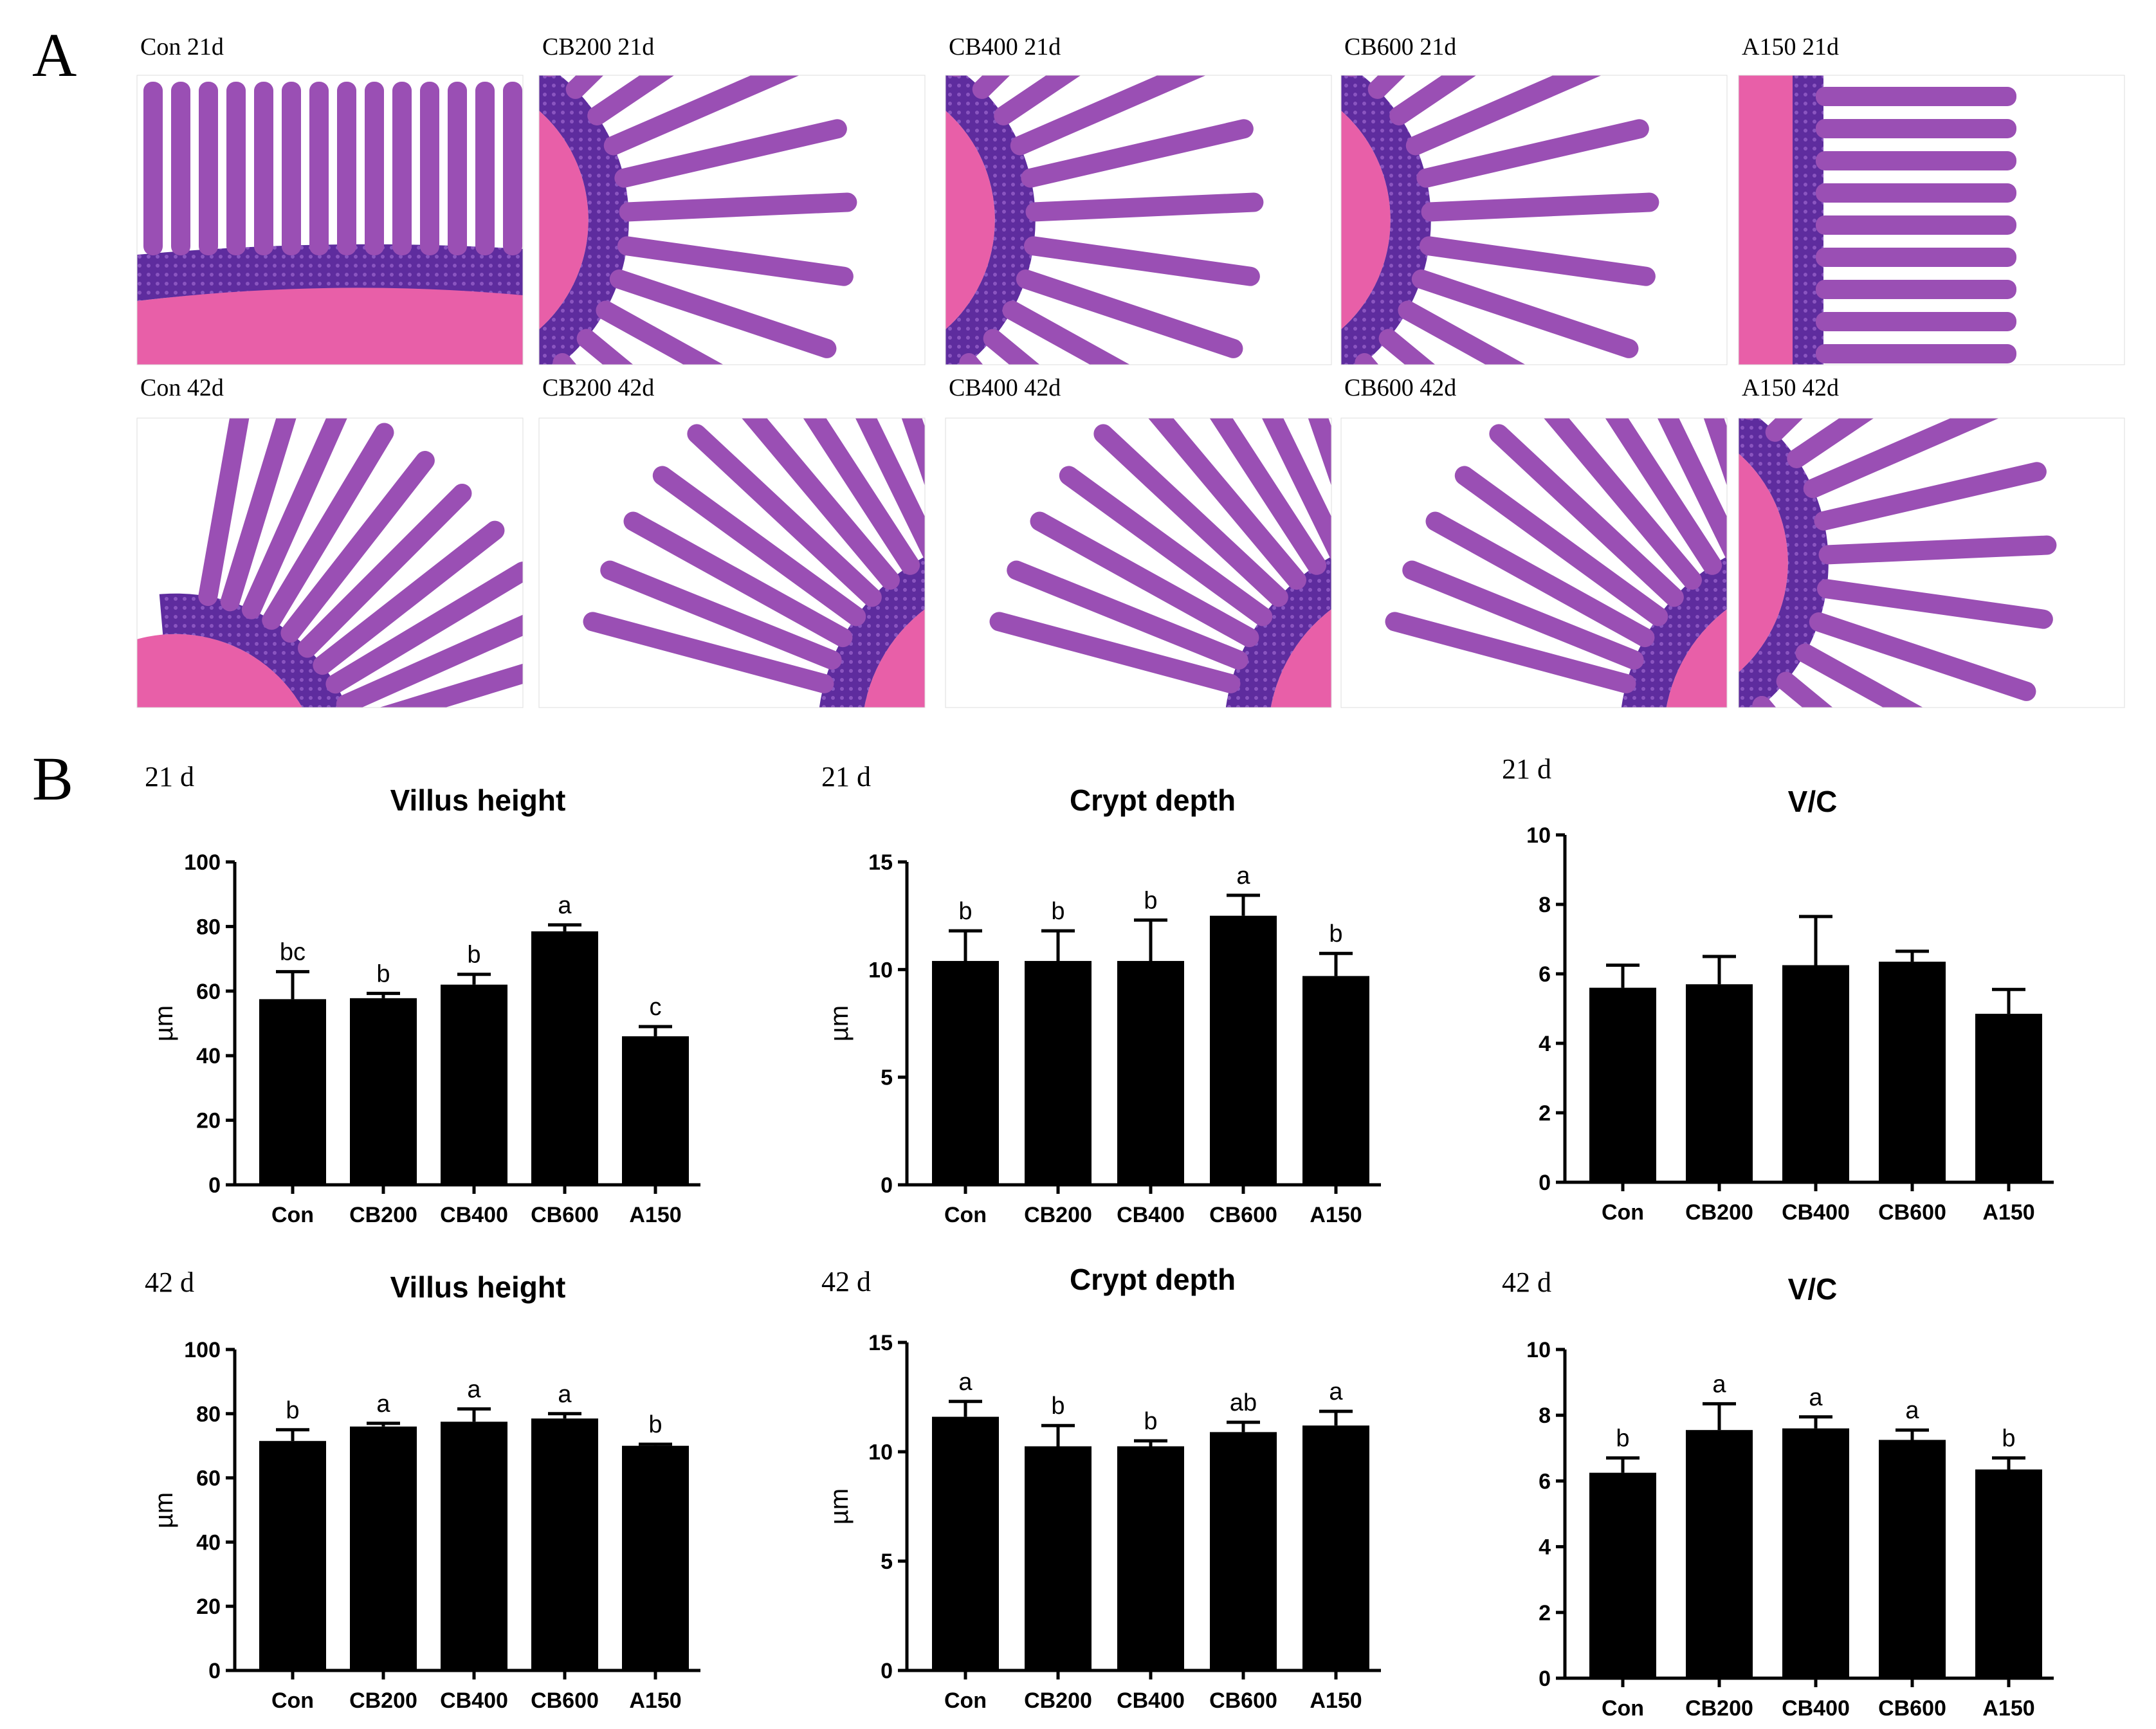 Image resolution: width=2156 pixels, height=1729 pixels. Describe the element at coordinates (169, 776) in the screenshot. I see `chart-group-label: 21 d` at that location.